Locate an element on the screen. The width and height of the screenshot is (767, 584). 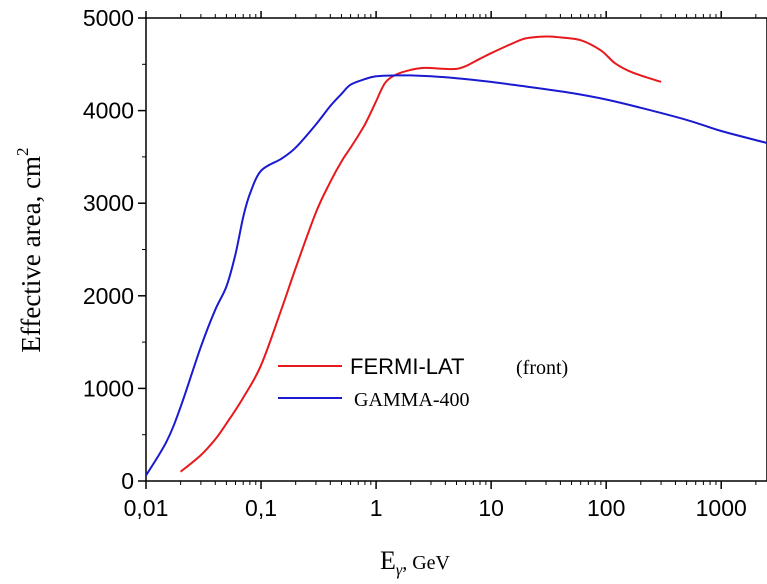
y-tick-label: 4000 is located at coordinates (108, 111).